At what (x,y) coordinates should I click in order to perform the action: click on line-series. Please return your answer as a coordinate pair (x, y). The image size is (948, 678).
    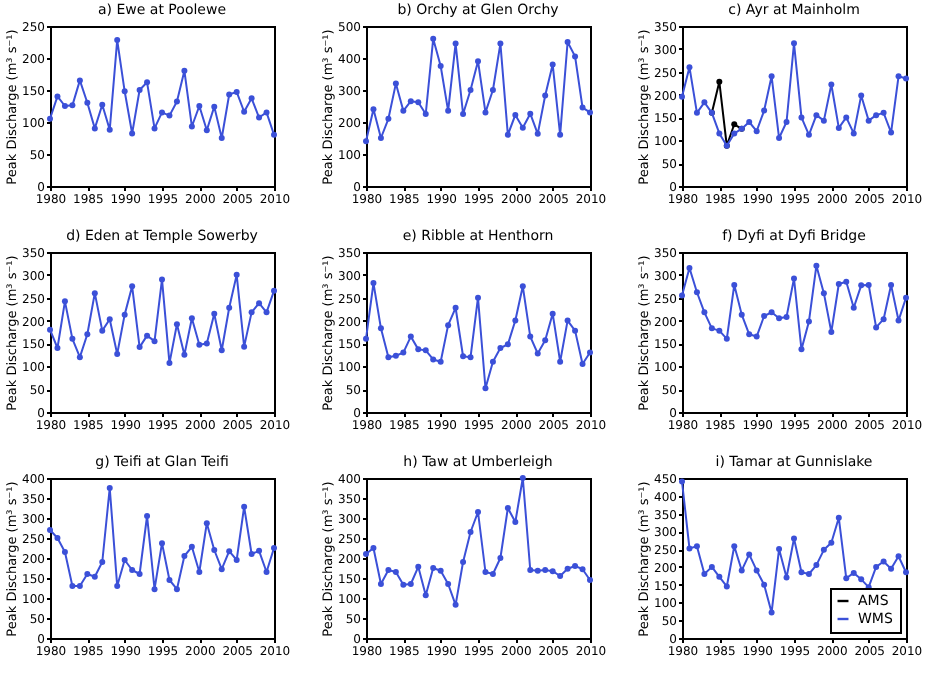
    Looking at the image, I should click on (794, 547).